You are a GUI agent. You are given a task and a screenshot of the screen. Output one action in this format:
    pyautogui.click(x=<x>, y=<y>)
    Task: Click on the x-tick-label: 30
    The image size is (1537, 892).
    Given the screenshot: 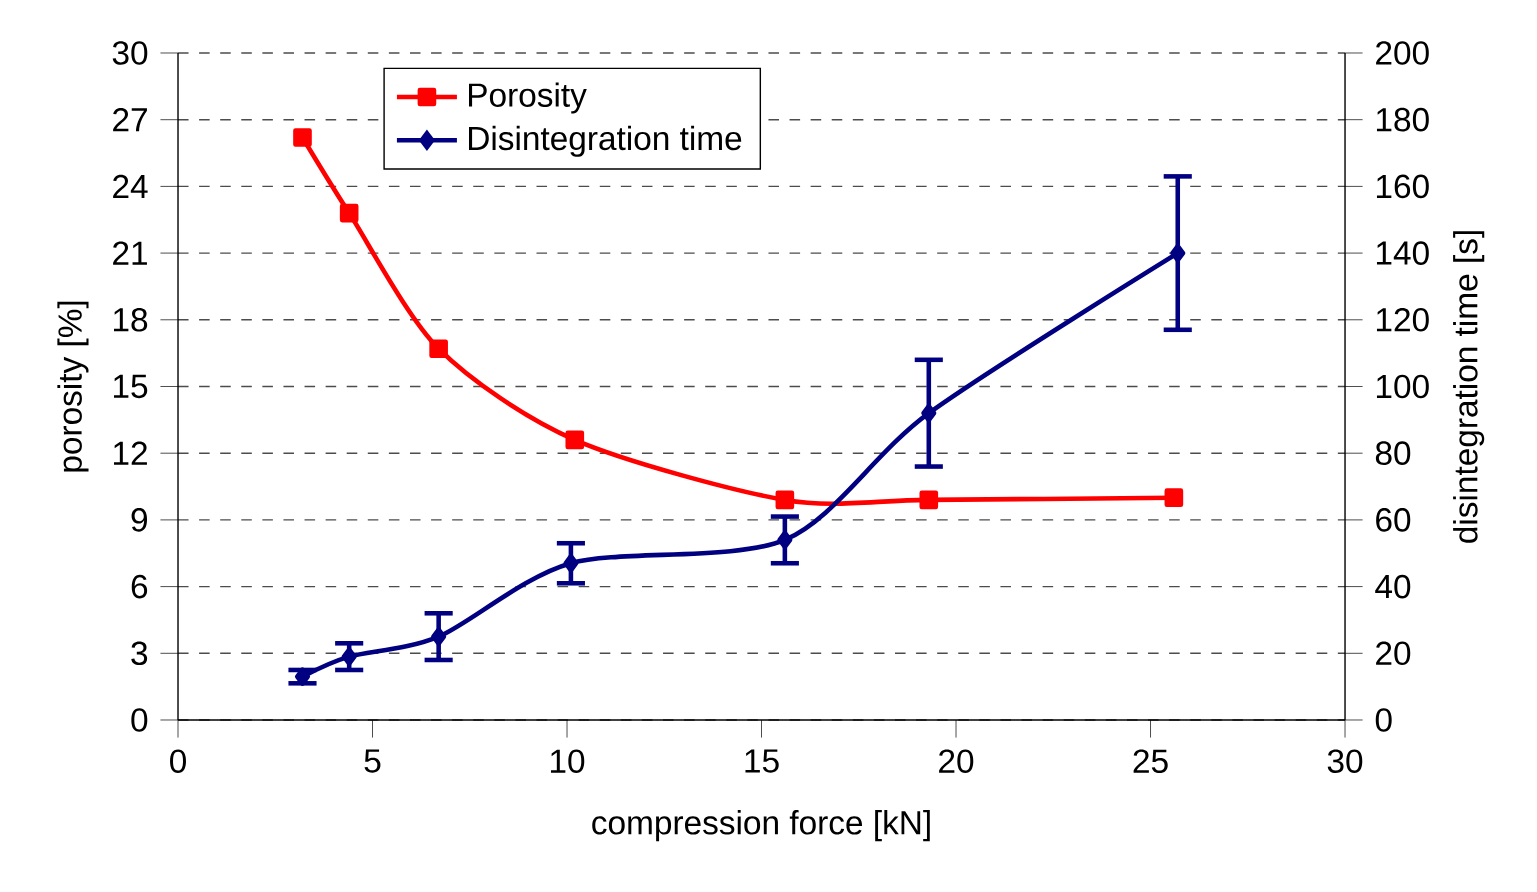 What is the action you would take?
    pyautogui.click(x=1345, y=761)
    